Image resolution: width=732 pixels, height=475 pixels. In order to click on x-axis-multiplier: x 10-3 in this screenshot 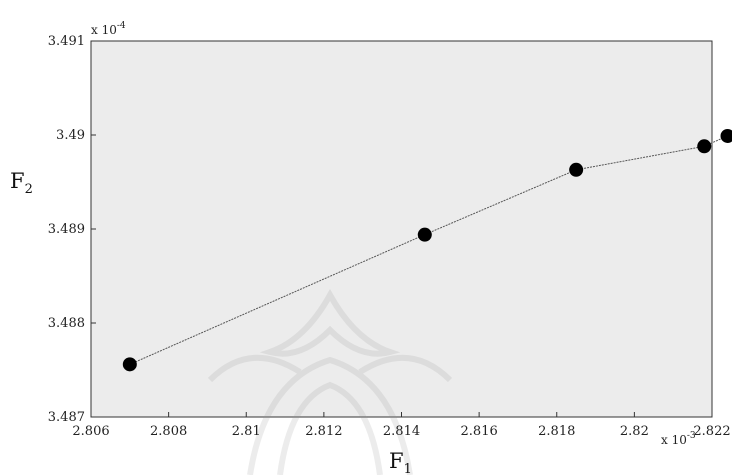, I will do `click(678, 439)`.